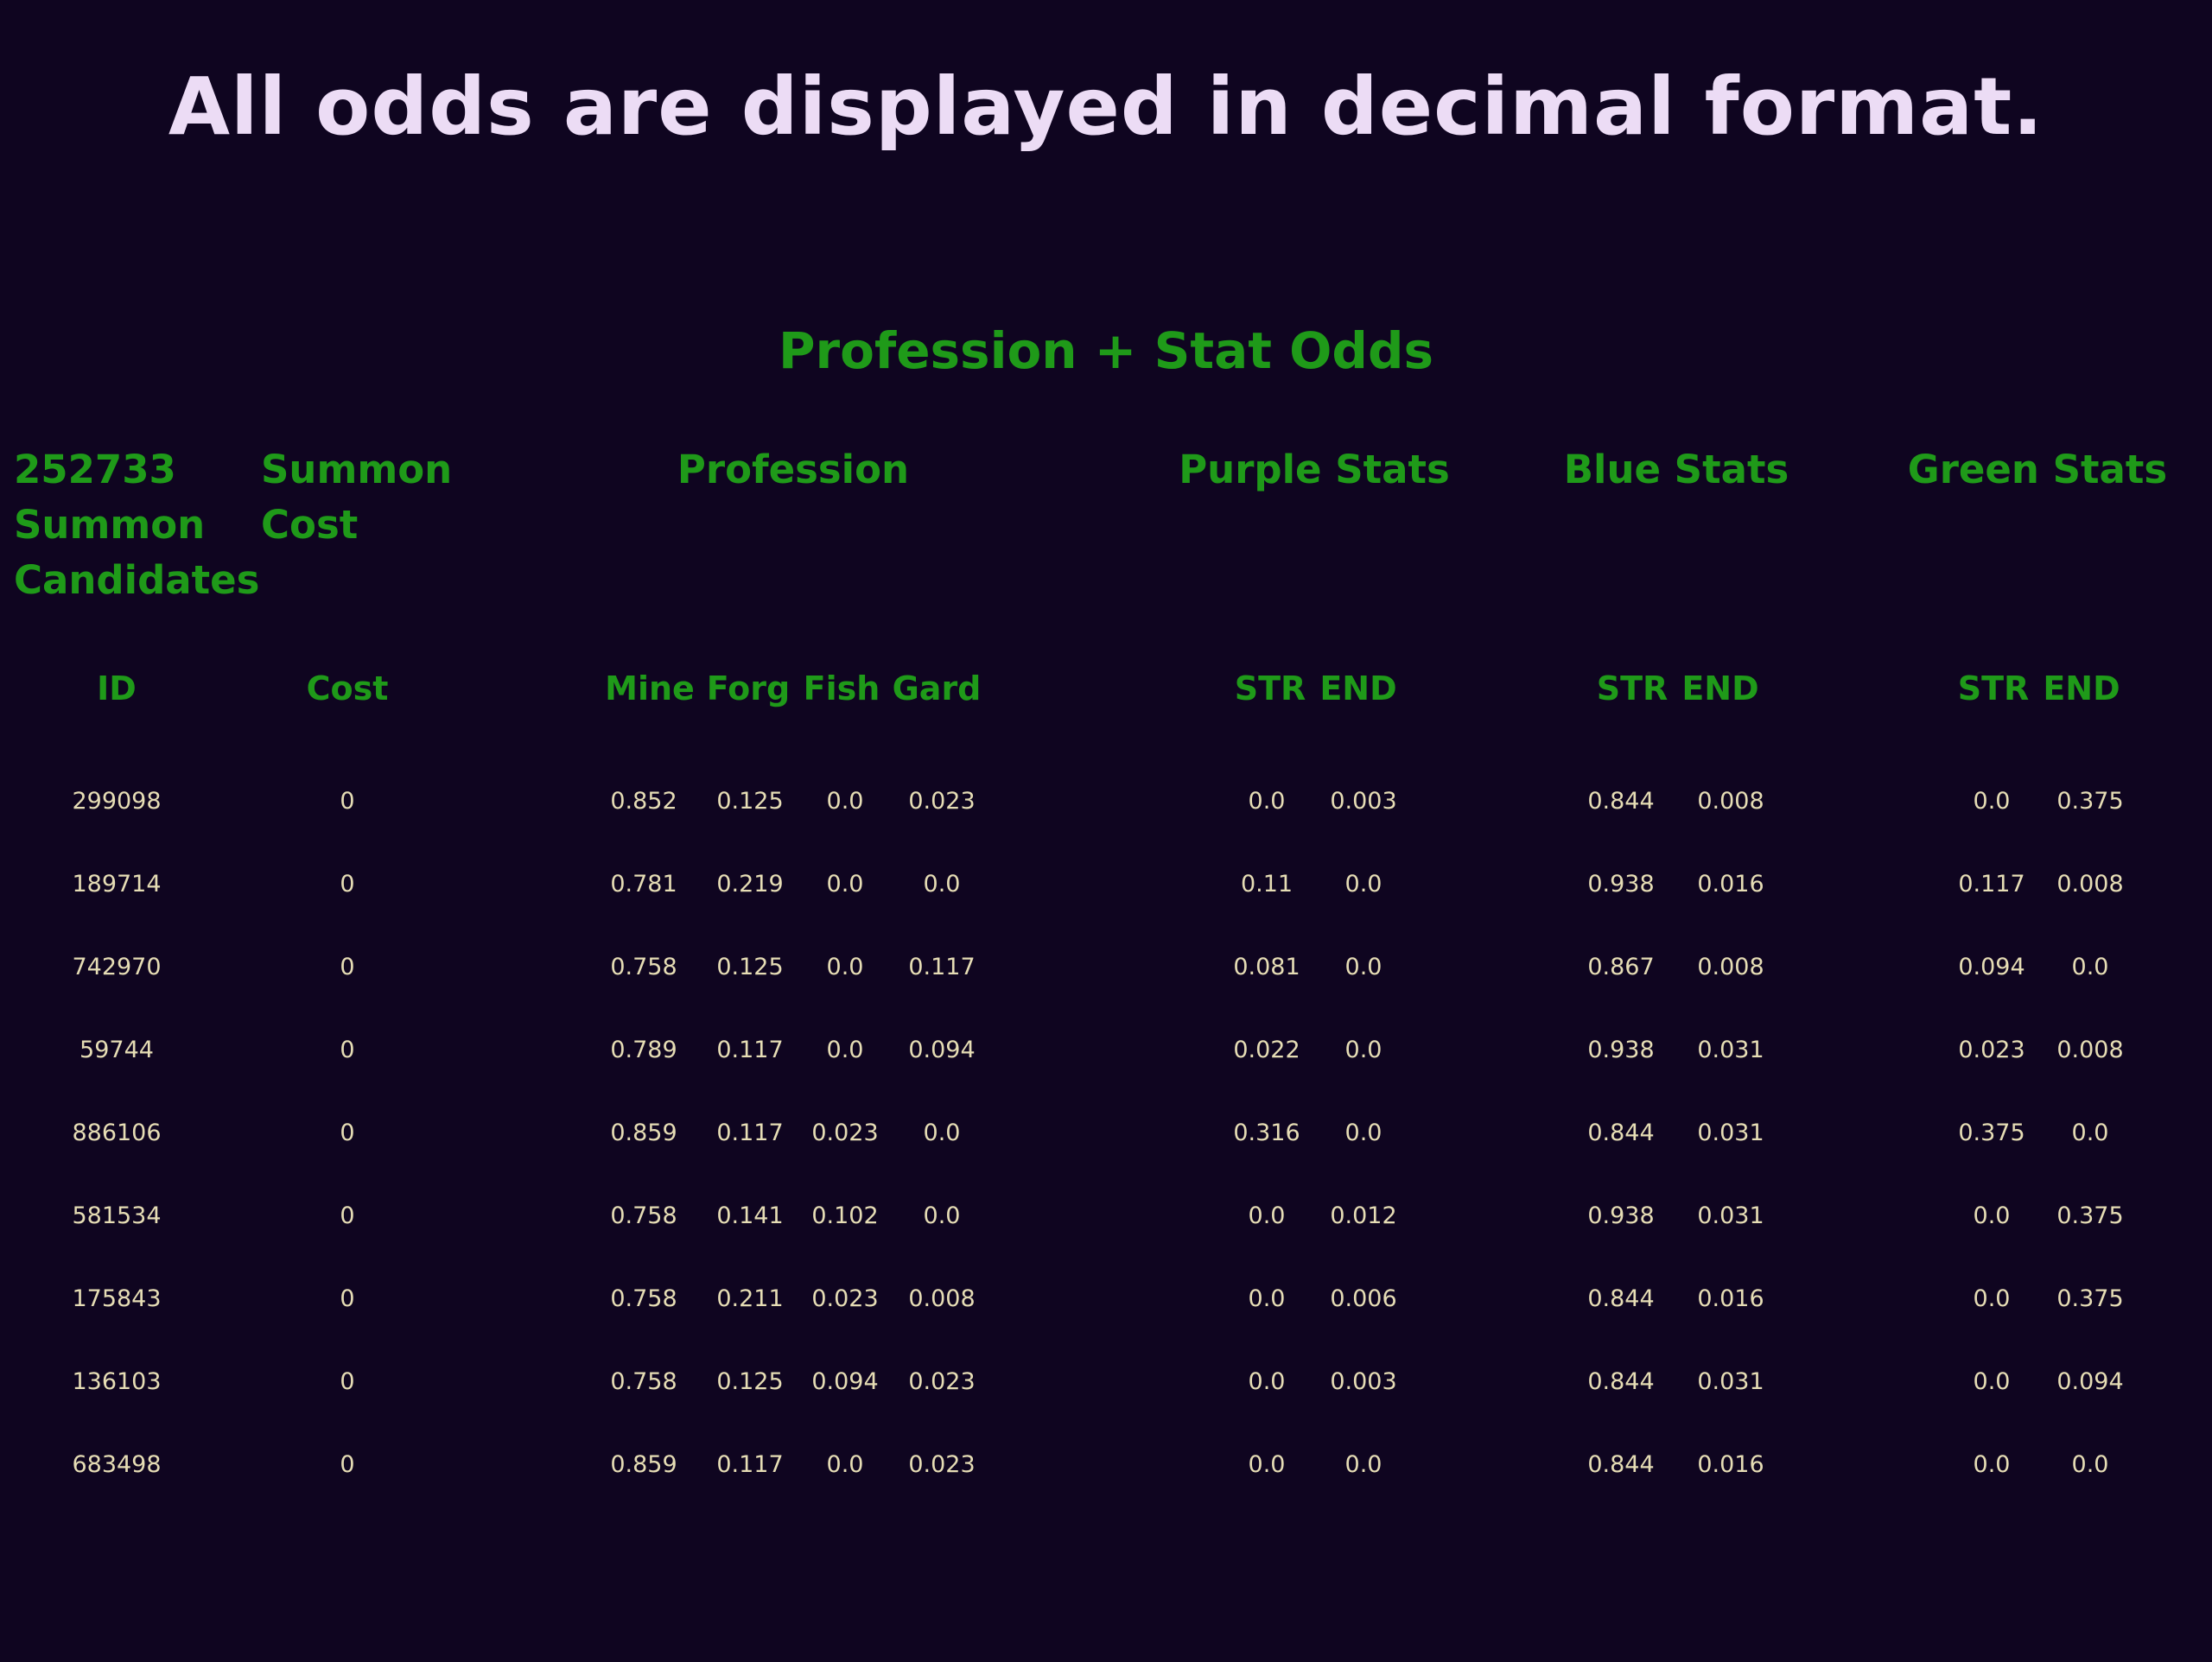 The height and width of the screenshot is (1662, 2212). What do you see at coordinates (793, 469) in the screenshot?
I see `profession-header: Profession` at bounding box center [793, 469].